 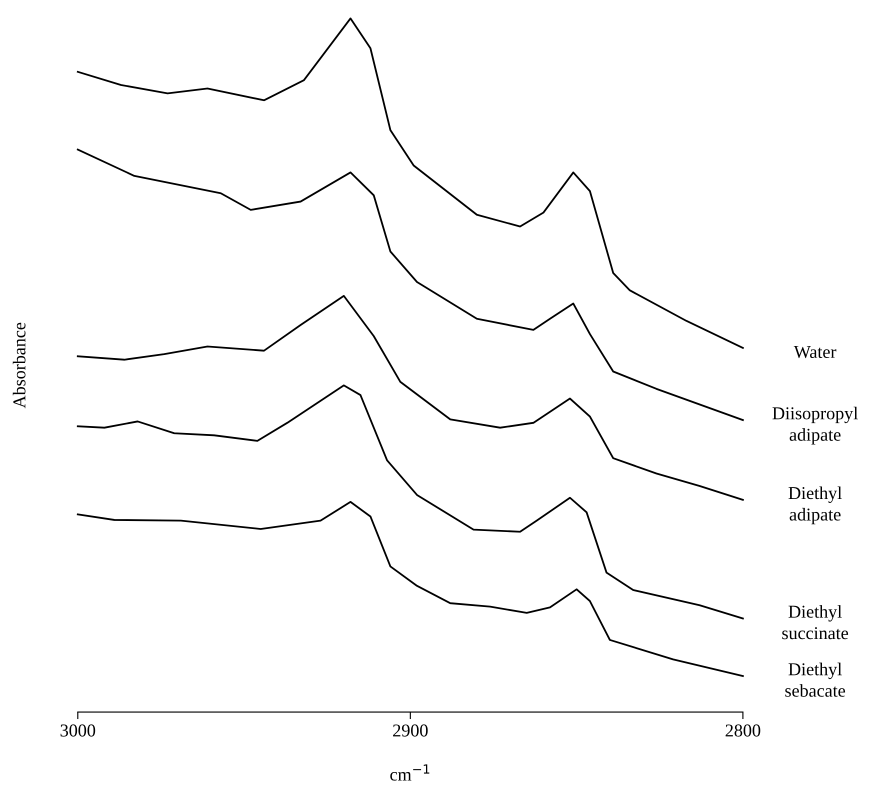 What do you see at coordinates (815, 505) in the screenshot?
I see `text: Diethyl adipate` at bounding box center [815, 505].